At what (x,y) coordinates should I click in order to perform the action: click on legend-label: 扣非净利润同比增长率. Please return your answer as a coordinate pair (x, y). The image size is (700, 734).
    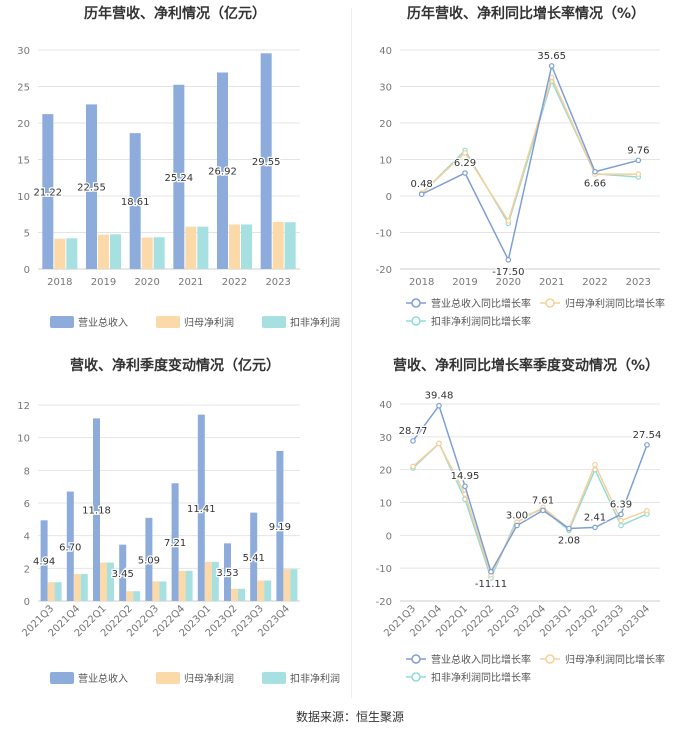
    Looking at the image, I should click on (481, 321).